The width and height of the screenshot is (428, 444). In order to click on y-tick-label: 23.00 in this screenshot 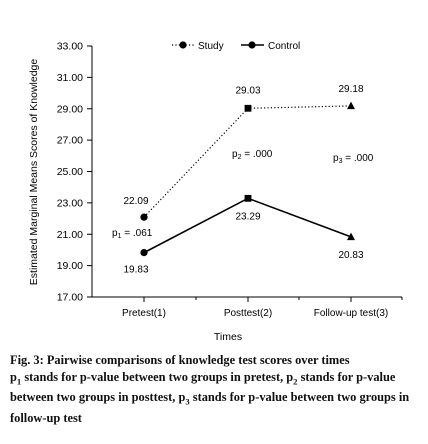, I will do `click(70, 203)`.